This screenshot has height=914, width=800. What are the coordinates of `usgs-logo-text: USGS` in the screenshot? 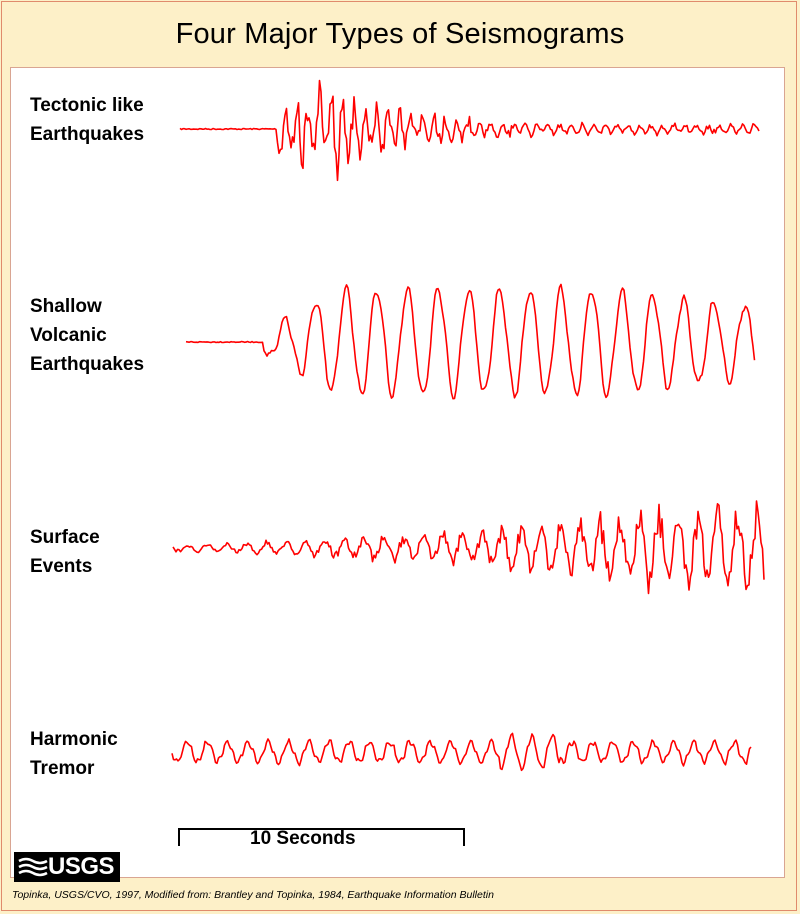 It's located at (81, 866).